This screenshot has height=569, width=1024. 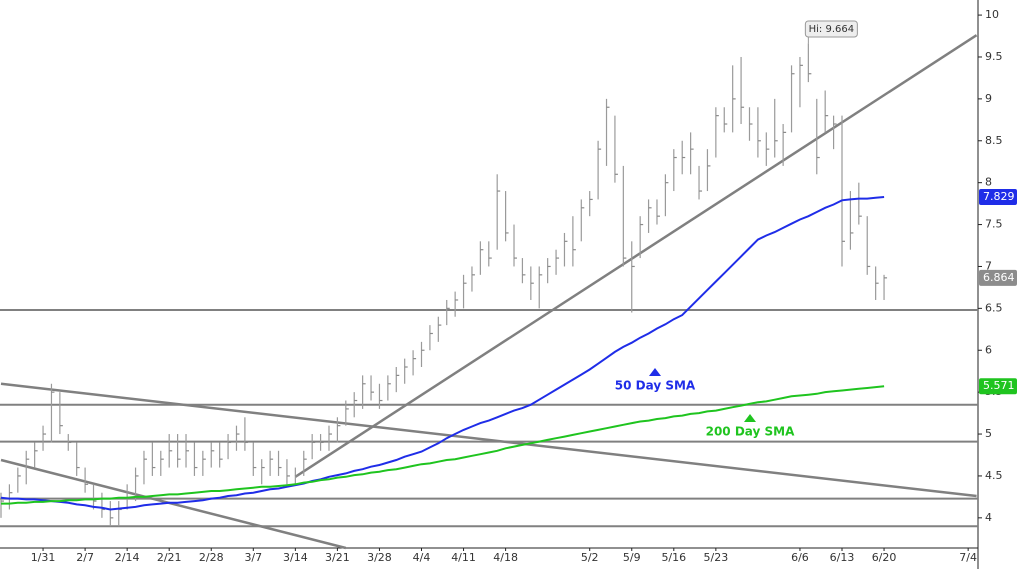 What do you see at coordinates (994, 56) in the screenshot?
I see `y-tick-label: 9.5` at bounding box center [994, 56].